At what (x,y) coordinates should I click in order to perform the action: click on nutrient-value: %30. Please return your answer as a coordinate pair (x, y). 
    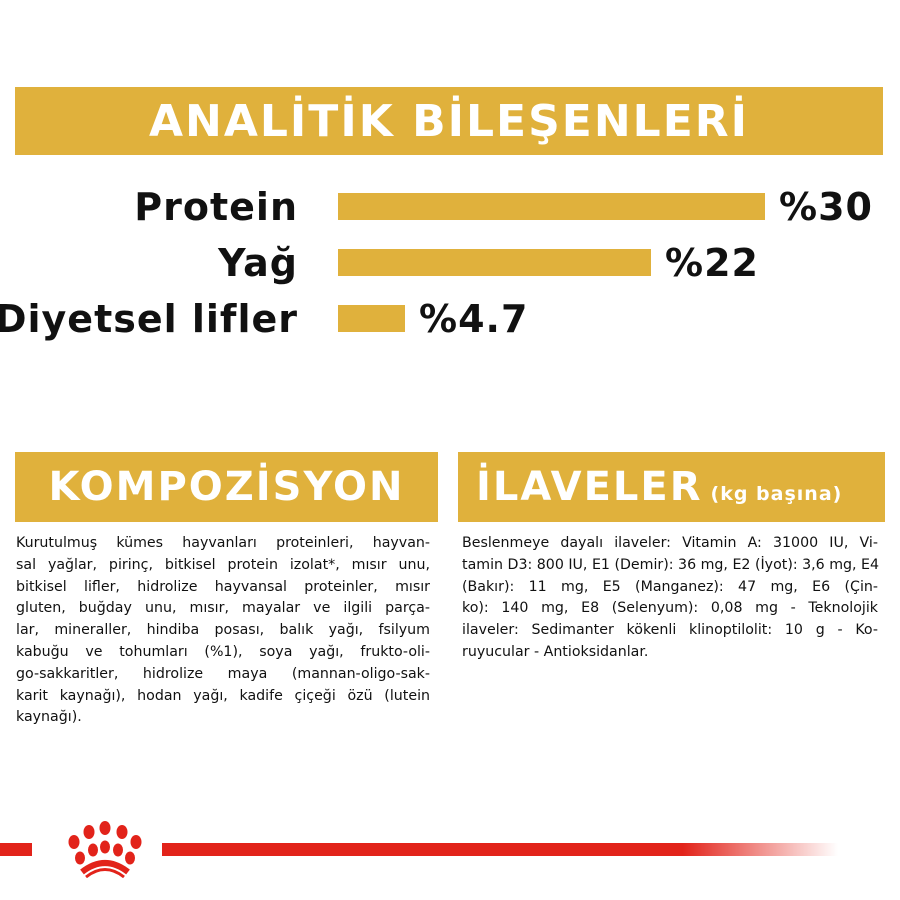
    Looking at the image, I should click on (826, 207).